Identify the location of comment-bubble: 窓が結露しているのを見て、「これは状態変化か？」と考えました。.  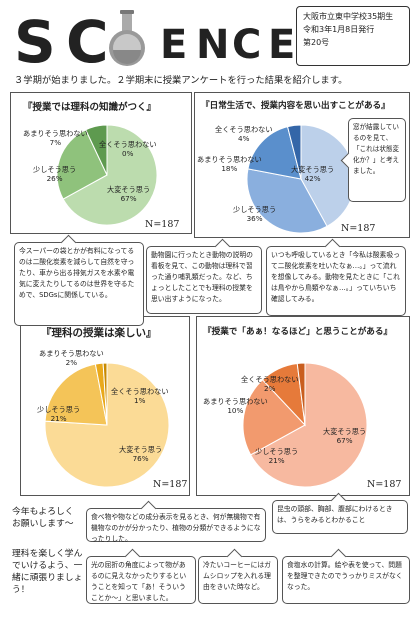
(373, 160).